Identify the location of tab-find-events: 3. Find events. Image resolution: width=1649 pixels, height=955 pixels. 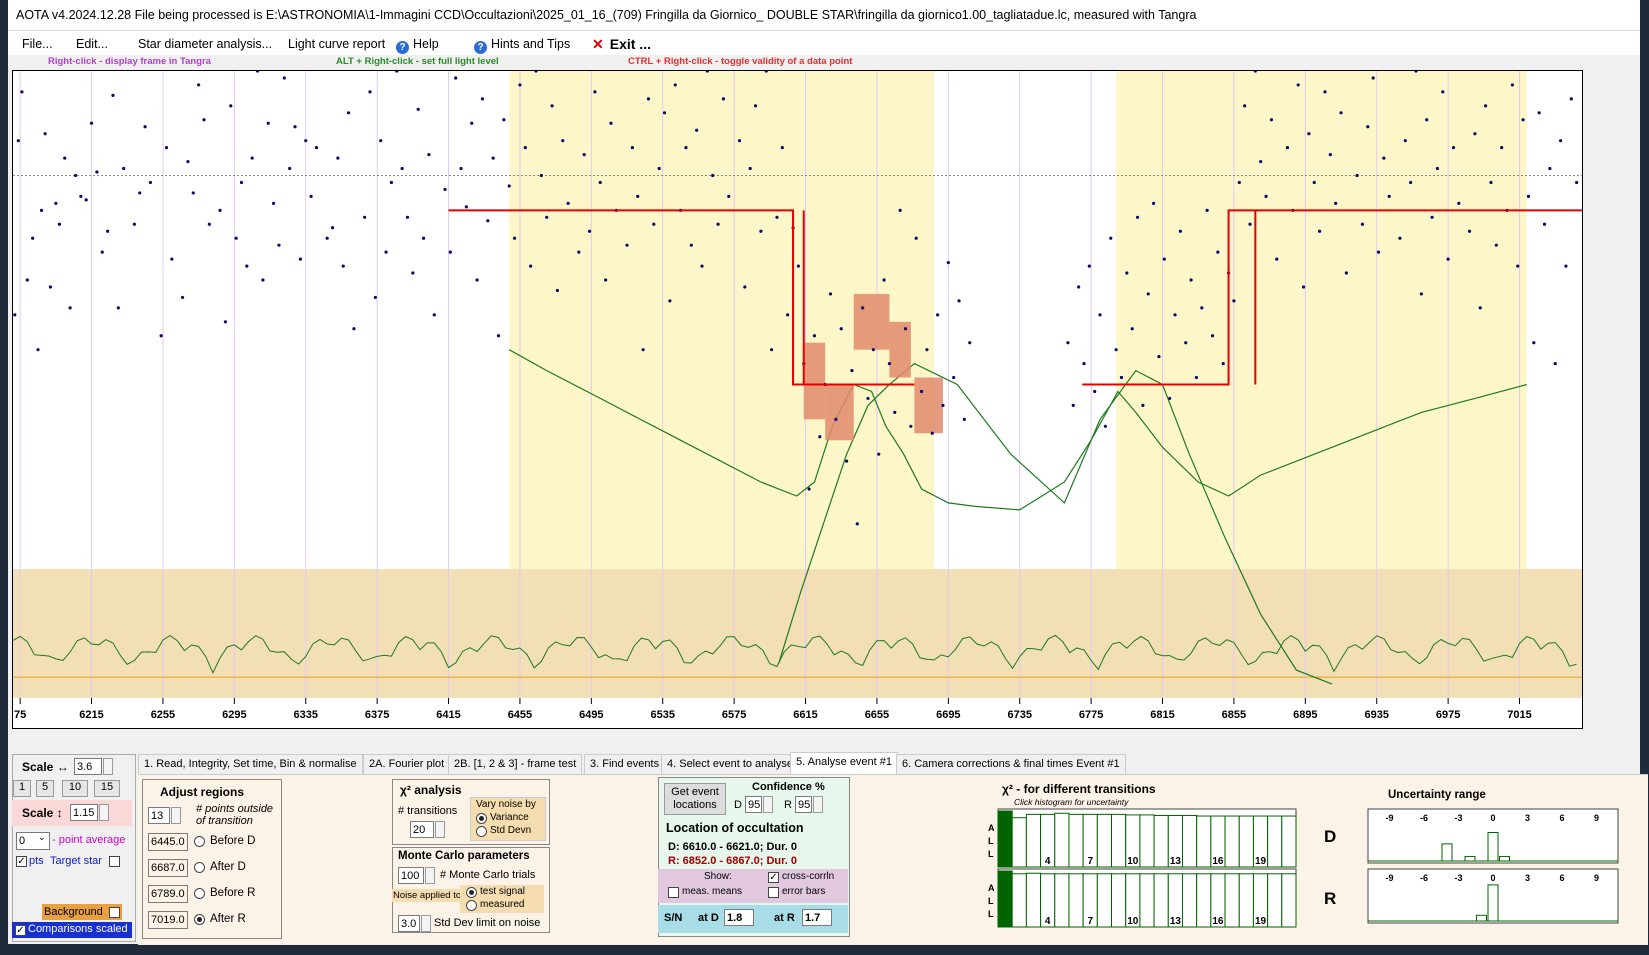
(624, 764).